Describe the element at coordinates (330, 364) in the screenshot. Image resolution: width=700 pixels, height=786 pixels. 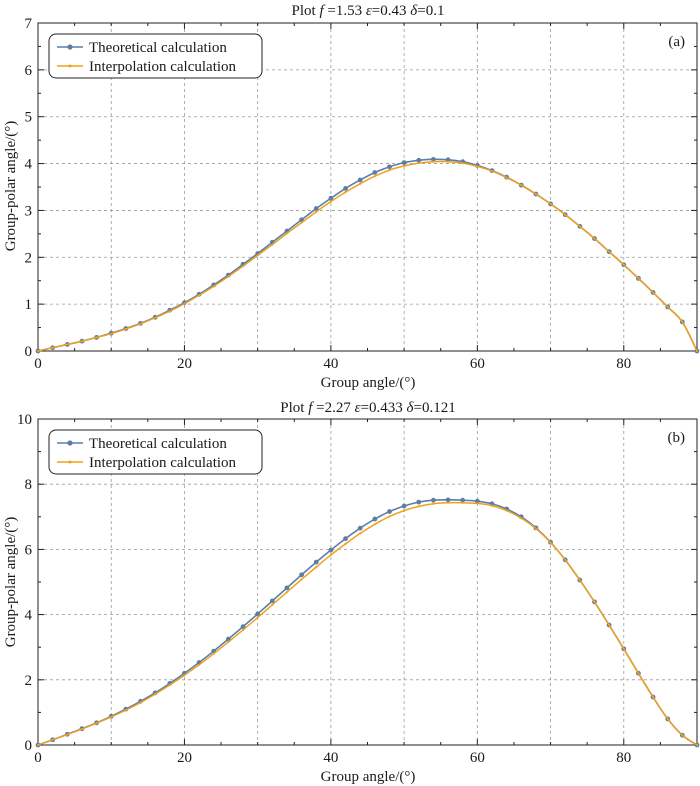
I see `x-tick-label: 40` at that location.